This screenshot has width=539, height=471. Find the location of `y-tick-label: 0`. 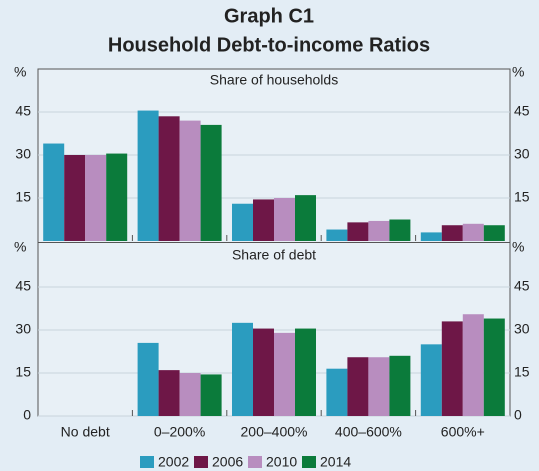

y-tick-label: 0 is located at coordinates (27, 415).